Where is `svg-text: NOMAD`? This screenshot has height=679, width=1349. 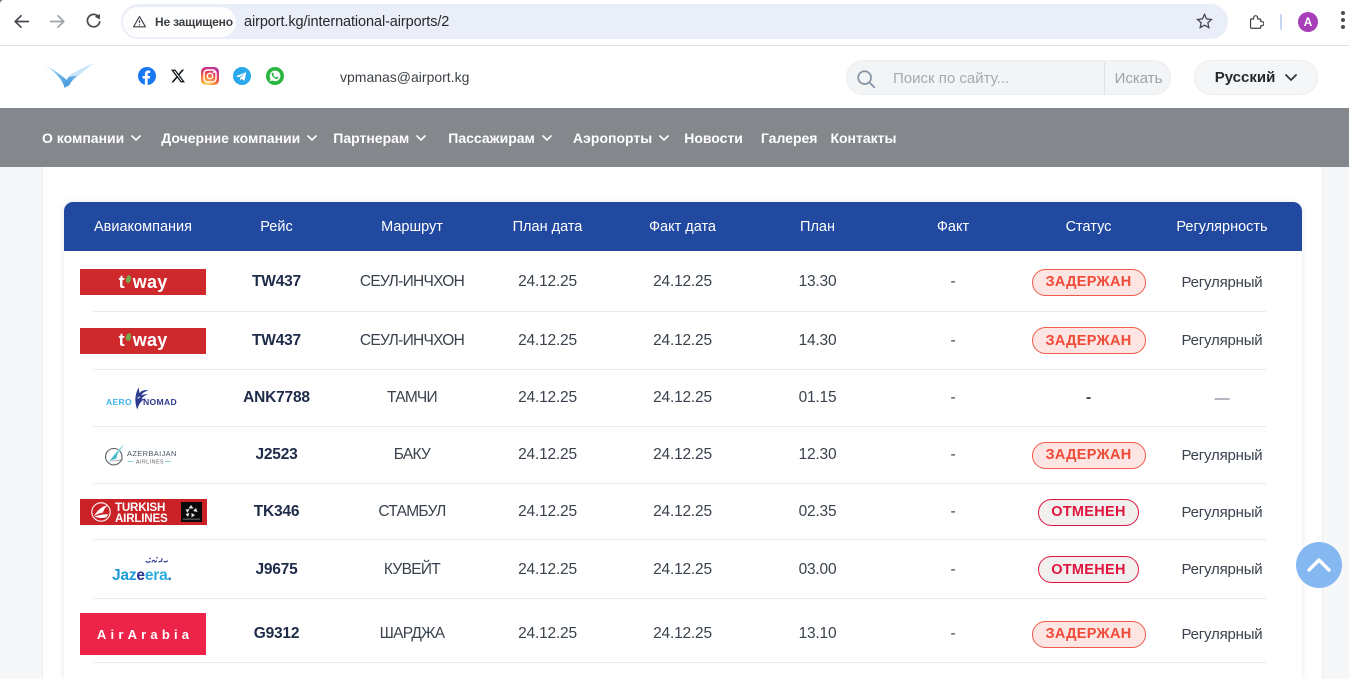 svg-text: NOMAD is located at coordinates (160, 402).